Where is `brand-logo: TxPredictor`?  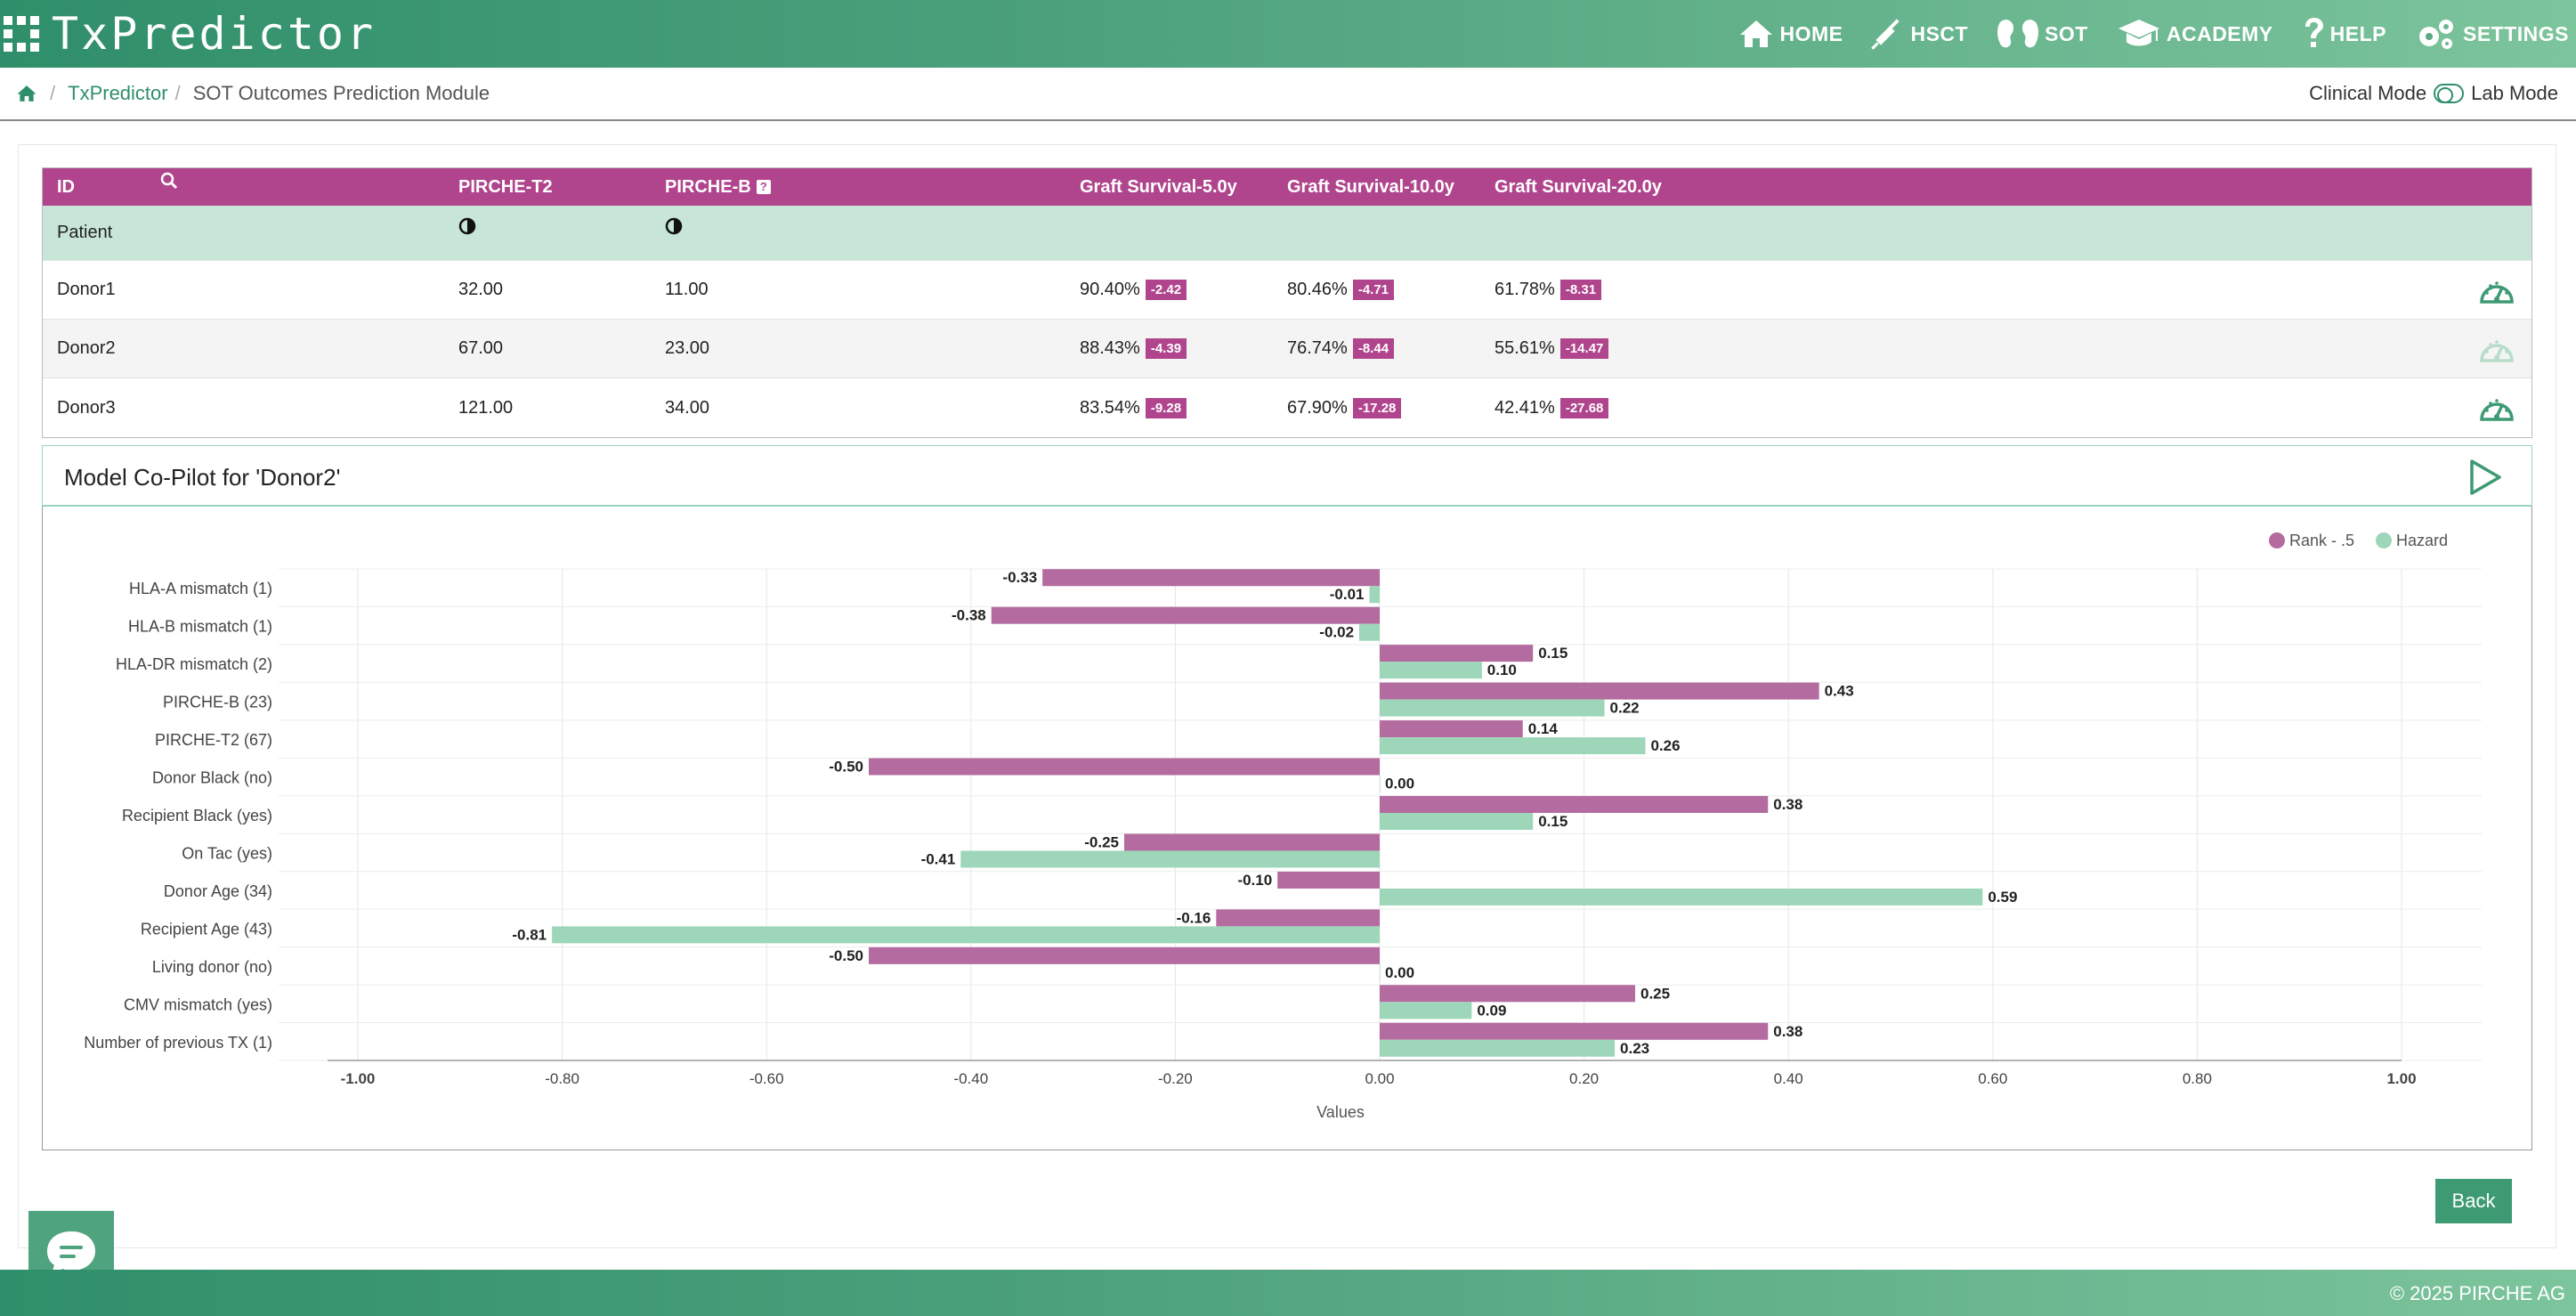 brand-logo: TxPredictor is located at coordinates (190, 34).